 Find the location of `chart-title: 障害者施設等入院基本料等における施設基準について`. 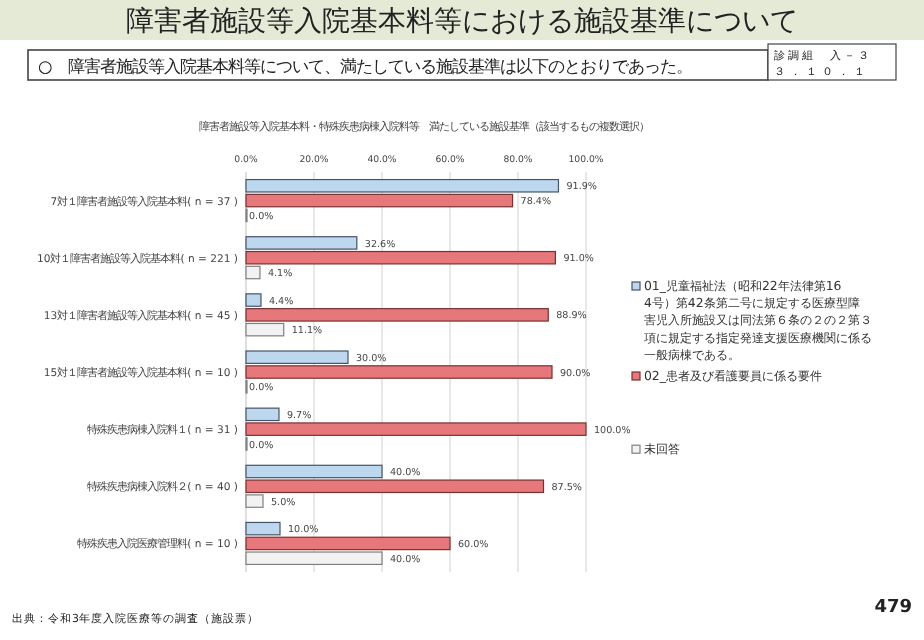

chart-title: 障害者施設等入院基本料等における施設基準について is located at coordinates (462, 22).